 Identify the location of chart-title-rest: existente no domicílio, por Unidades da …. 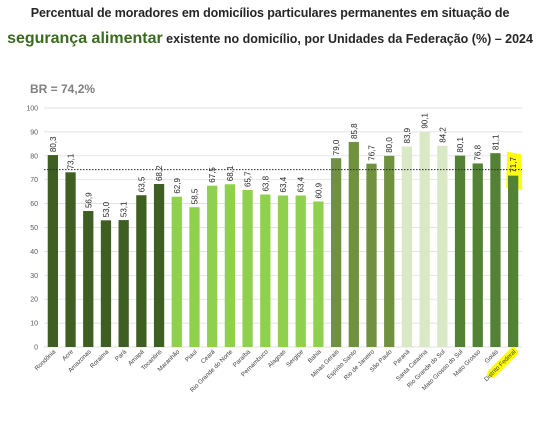
(347, 39).